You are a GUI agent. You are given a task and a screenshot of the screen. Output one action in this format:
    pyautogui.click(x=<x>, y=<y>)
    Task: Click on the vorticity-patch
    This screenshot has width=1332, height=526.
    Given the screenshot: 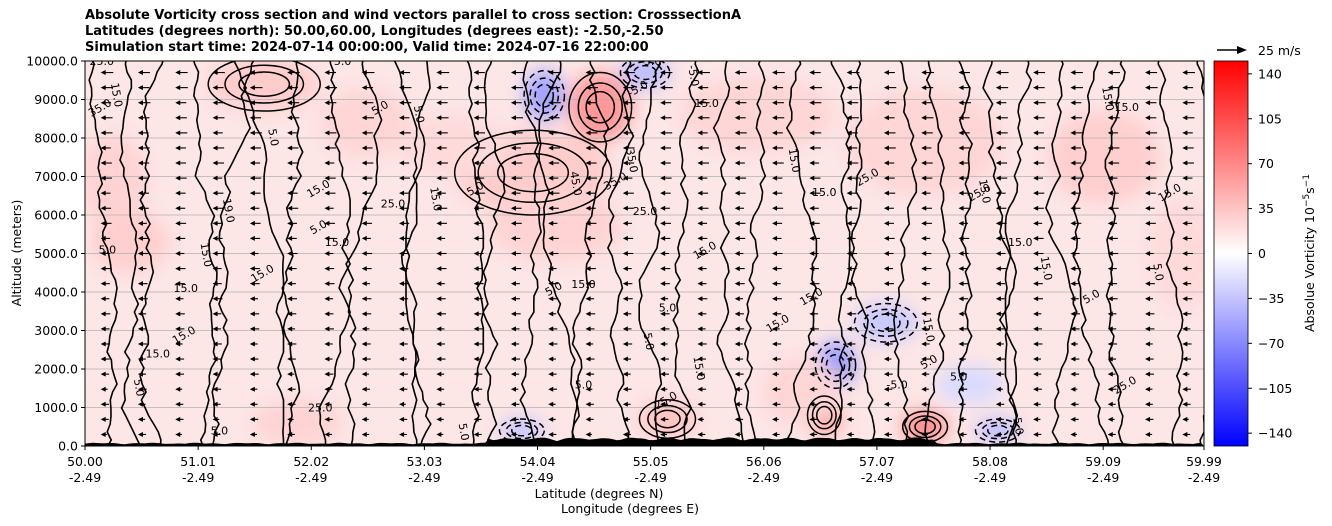 What is the action you would take?
    pyautogui.click(x=970, y=384)
    